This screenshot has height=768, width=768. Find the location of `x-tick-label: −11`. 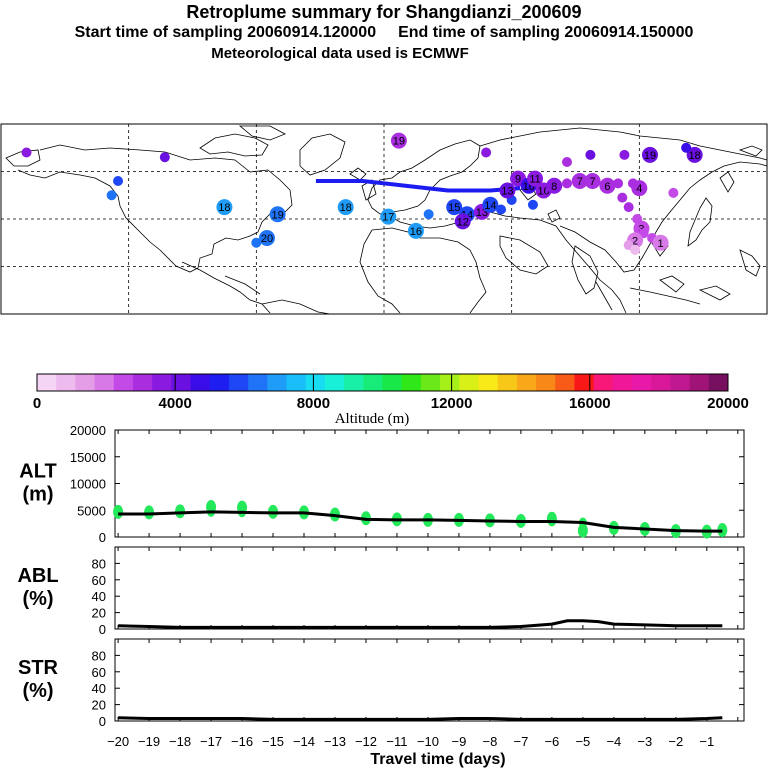

x-tick-label: −11 is located at coordinates (396, 741).